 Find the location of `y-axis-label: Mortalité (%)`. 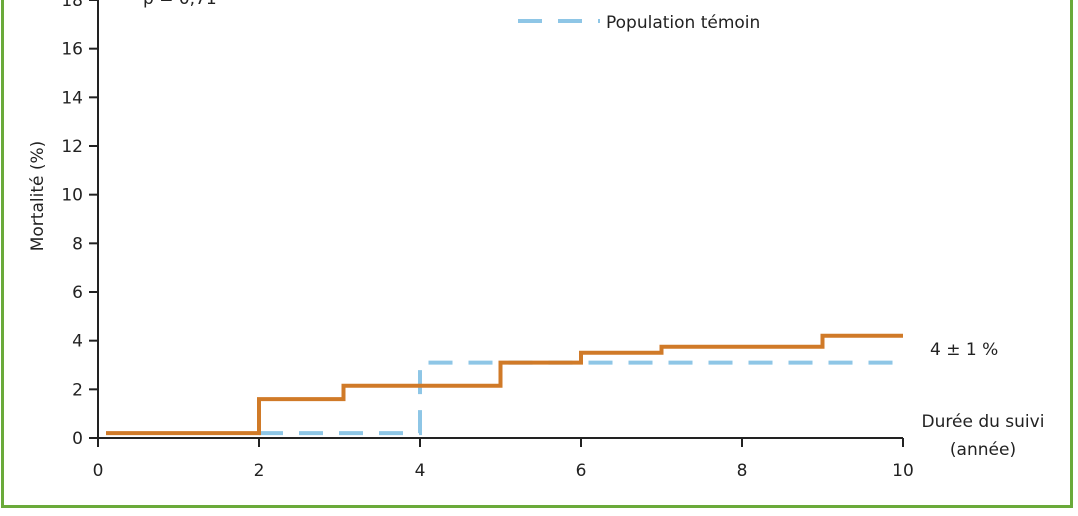

y-axis-label: Mortalité (%) is located at coordinates (38, 196).